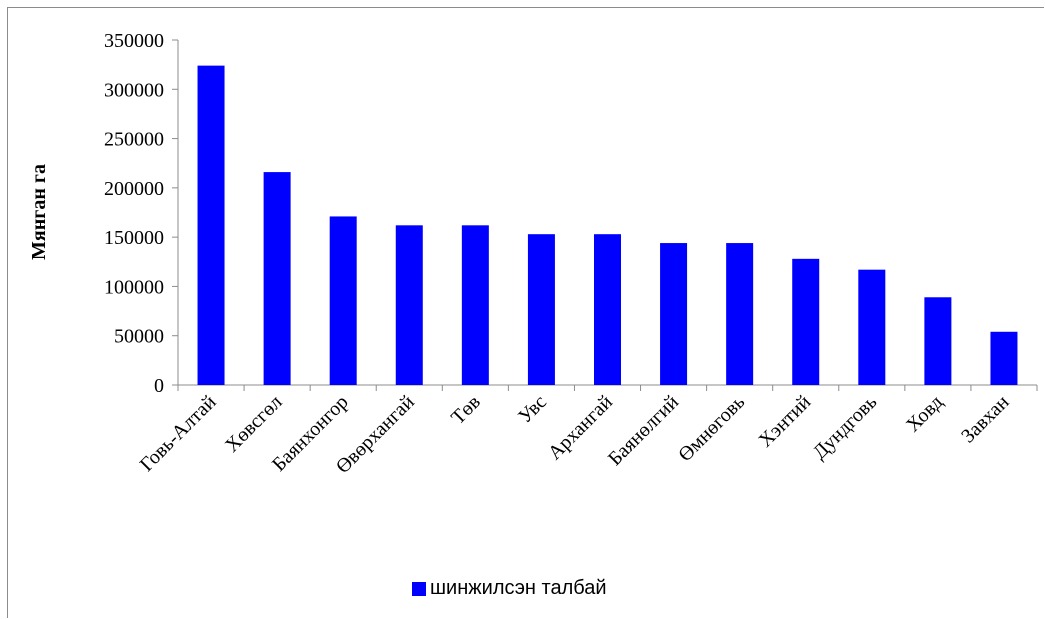  What do you see at coordinates (785, 421) in the screenshot?
I see `x-tick-label: Хэнтий` at bounding box center [785, 421].